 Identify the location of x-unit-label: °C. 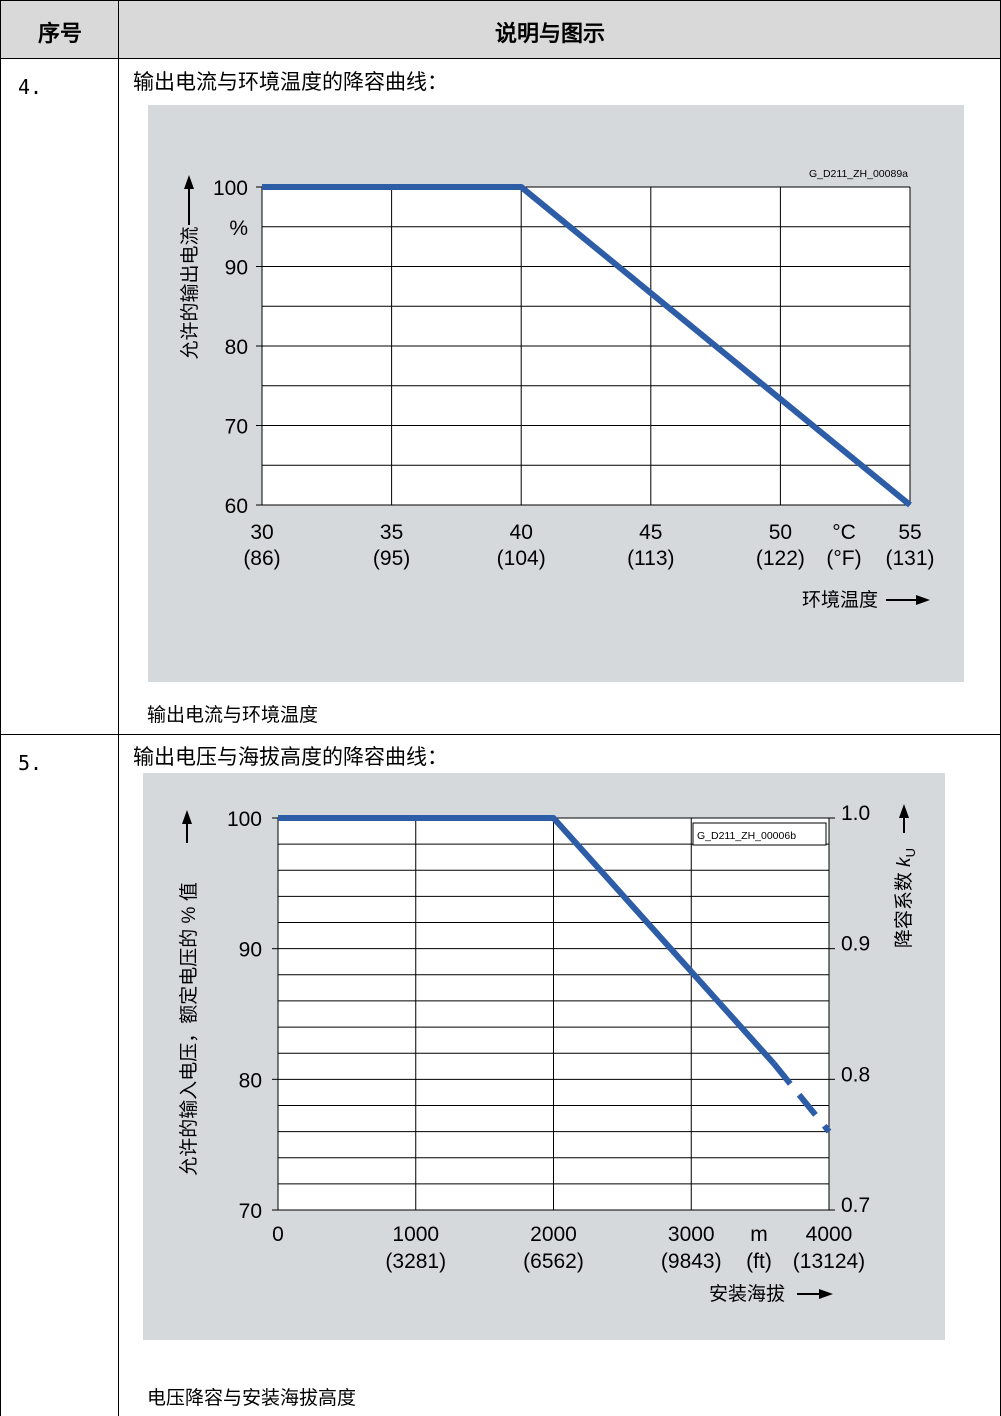
(844, 532).